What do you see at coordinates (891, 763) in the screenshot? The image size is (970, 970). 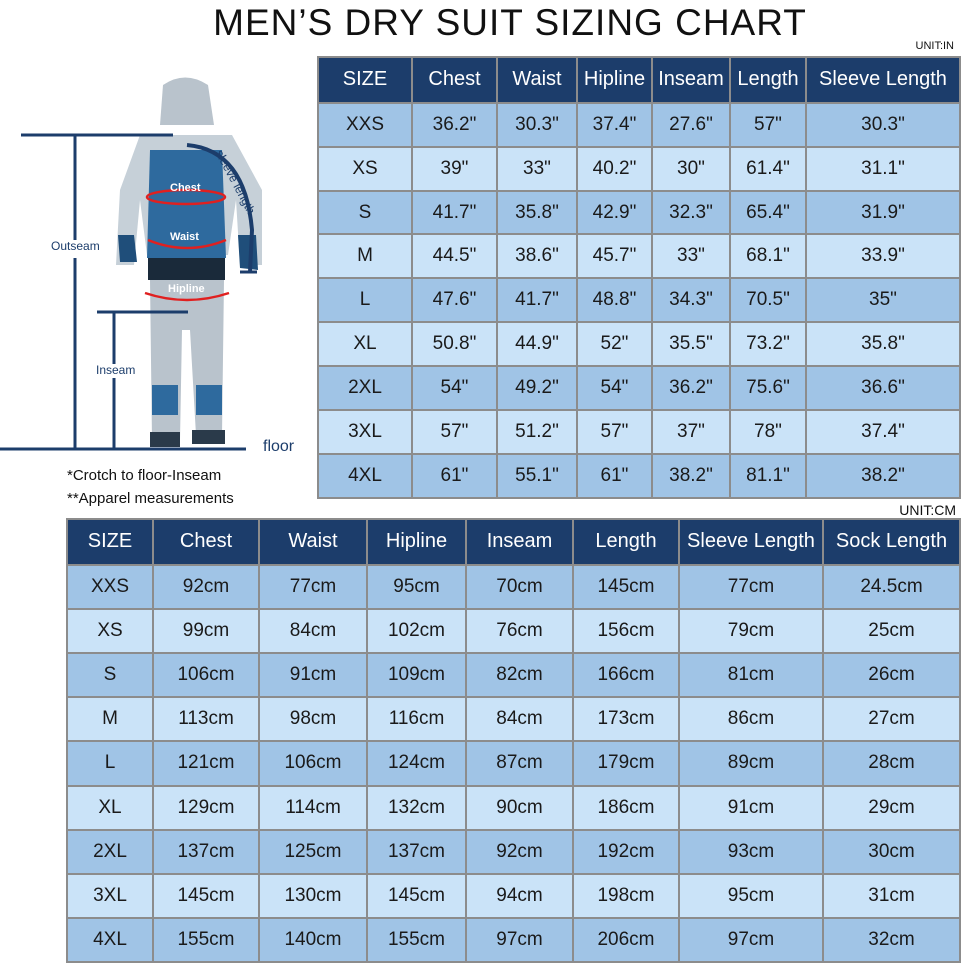 I see `value-cell: 28cm` at bounding box center [891, 763].